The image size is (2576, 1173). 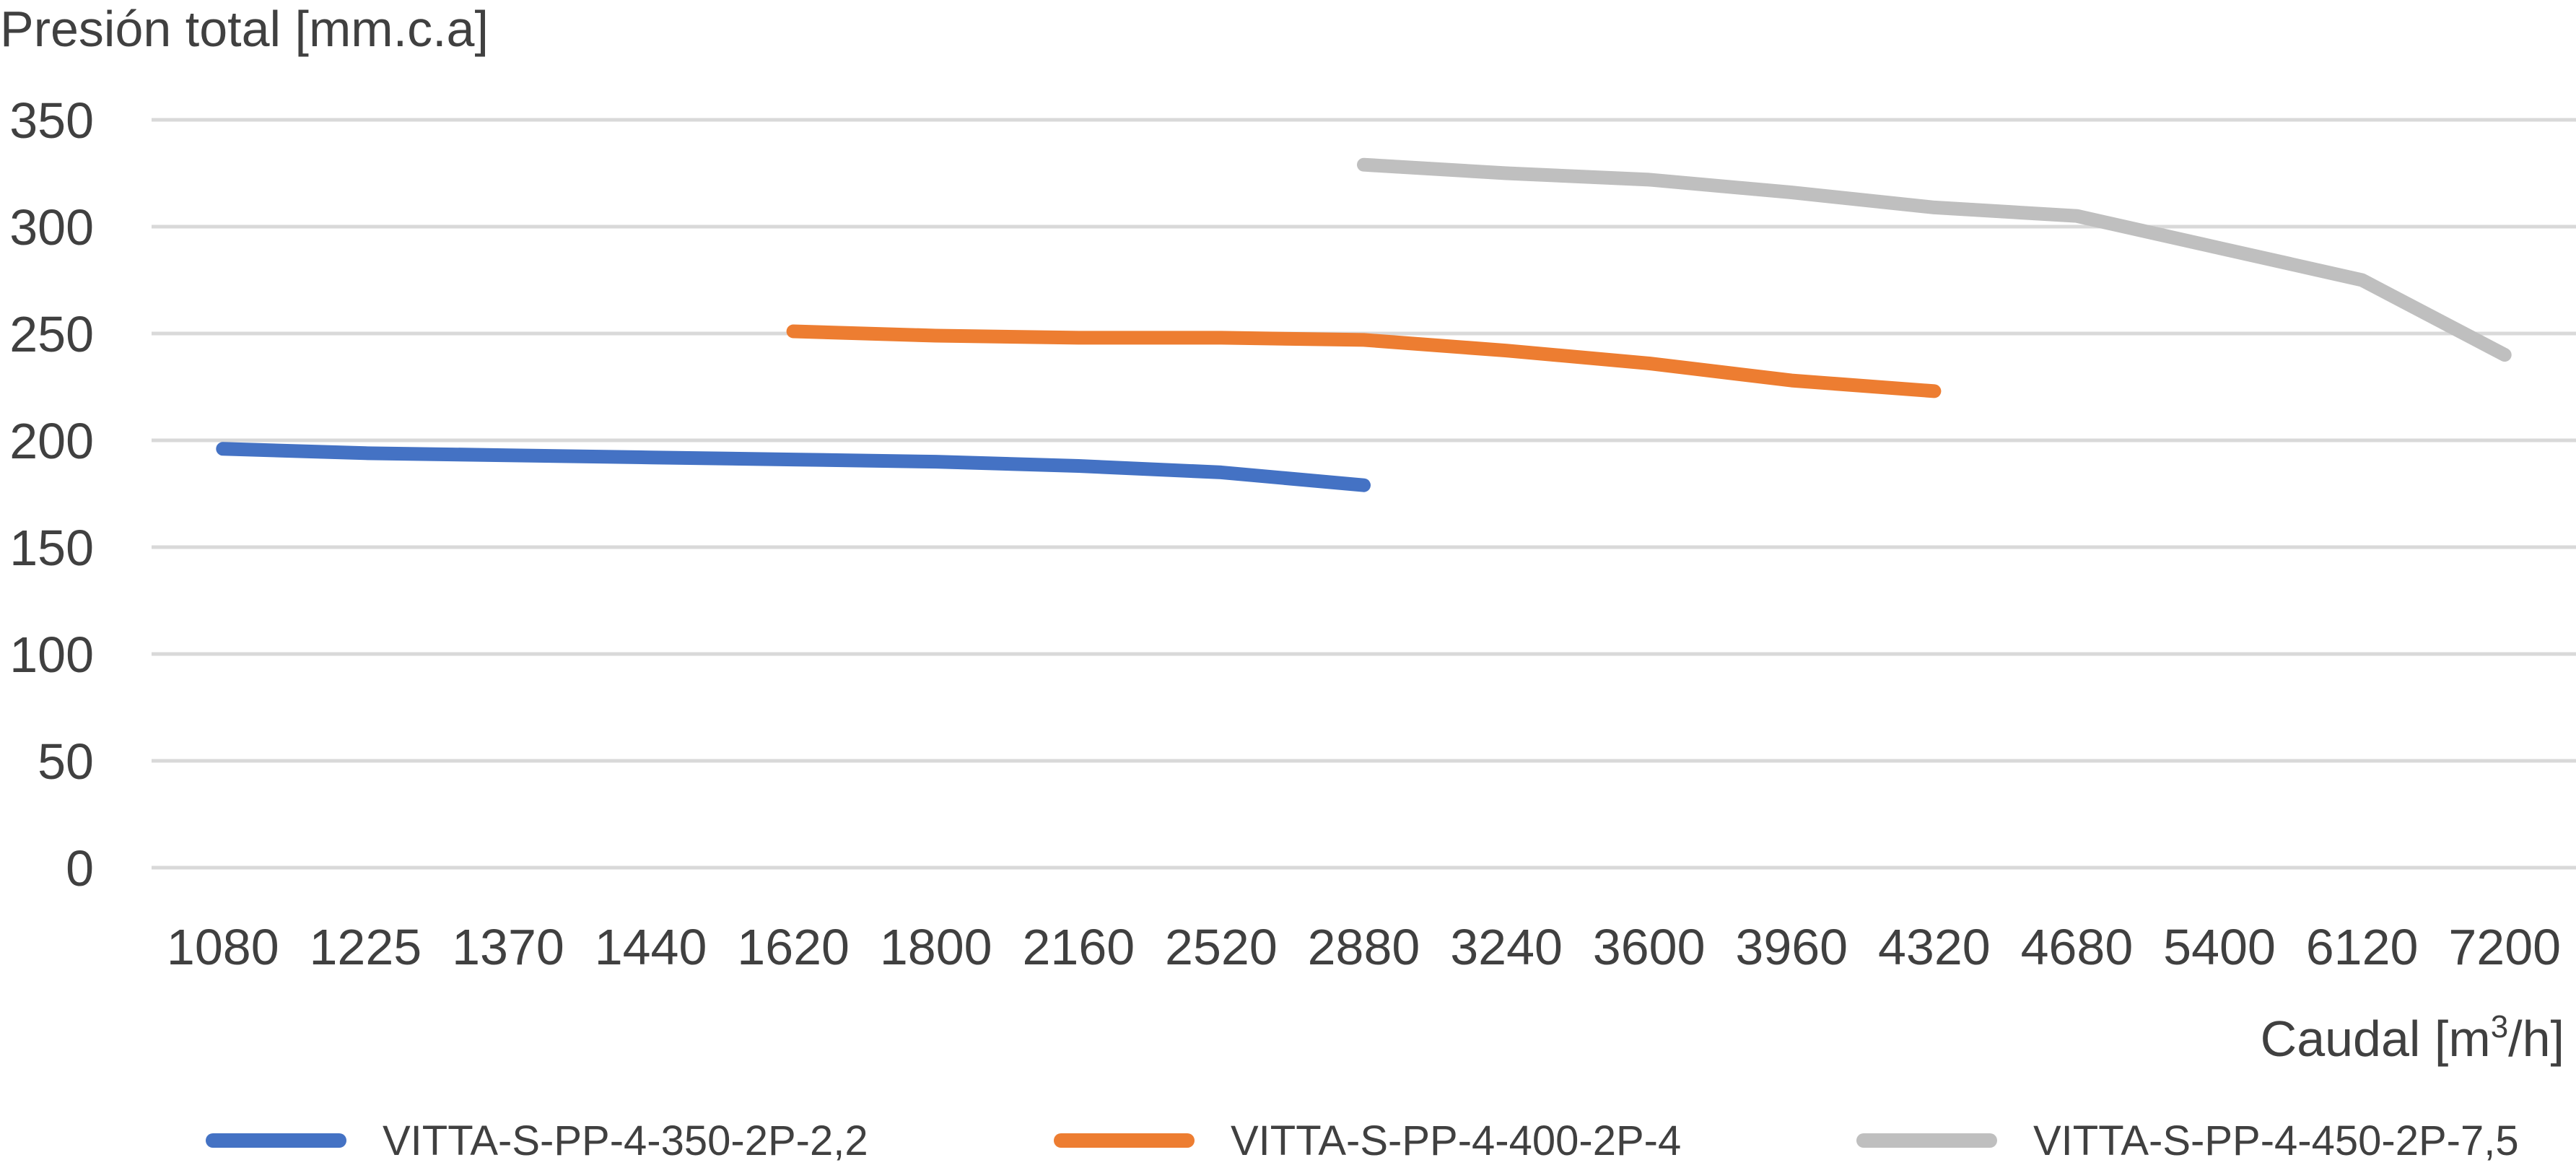 What do you see at coordinates (51, 334) in the screenshot?
I see `y-tick-label-250: 250` at bounding box center [51, 334].